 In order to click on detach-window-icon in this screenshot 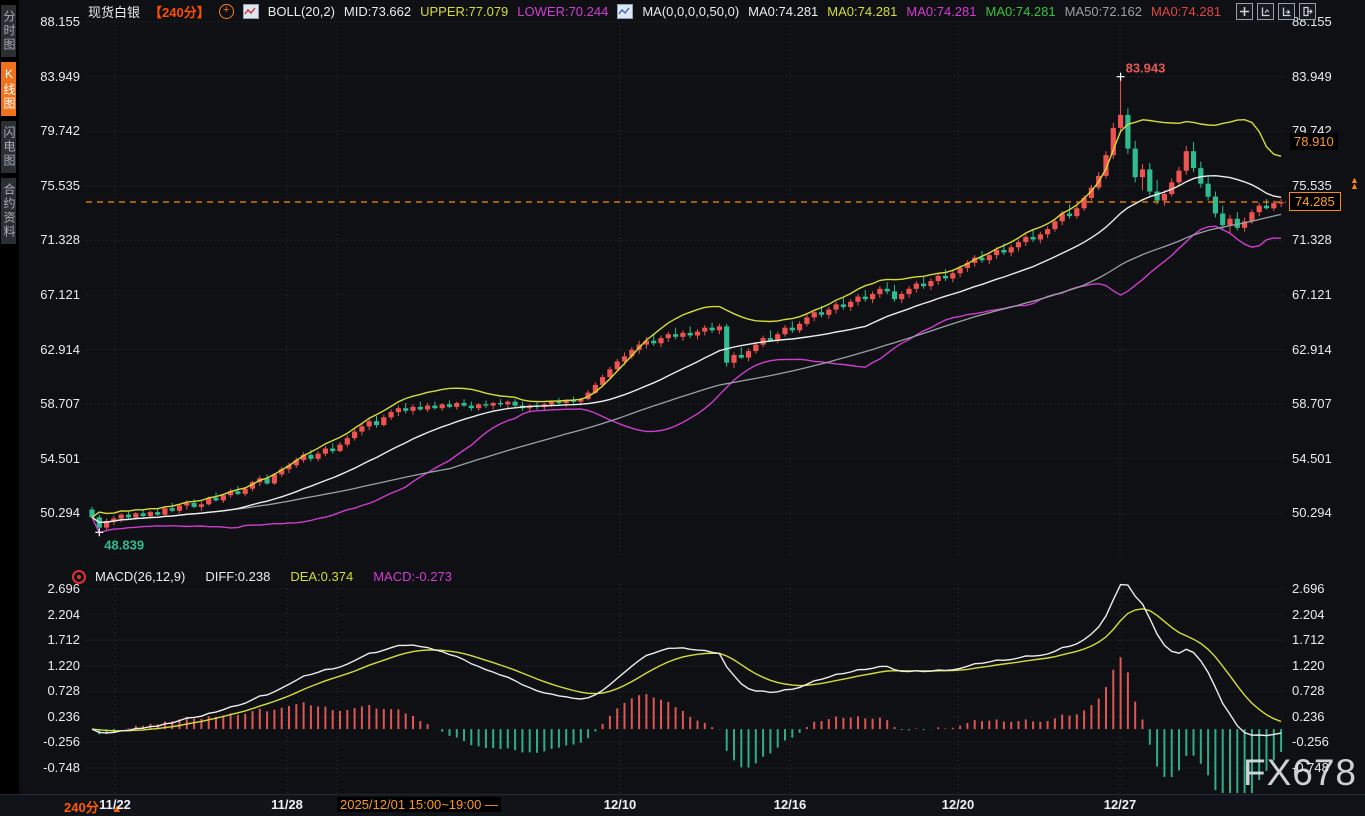, I will do `click(1307, 11)`.